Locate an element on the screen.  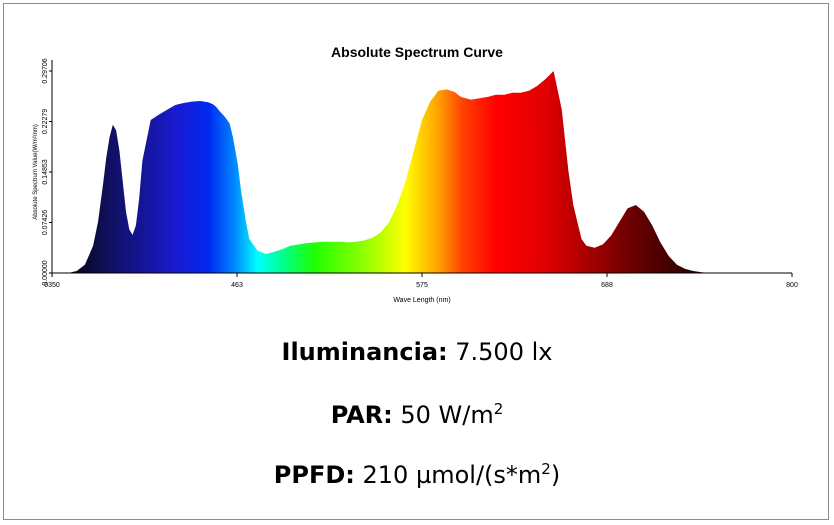
y-tick-label: 0.00000 is located at coordinates (45, 272).